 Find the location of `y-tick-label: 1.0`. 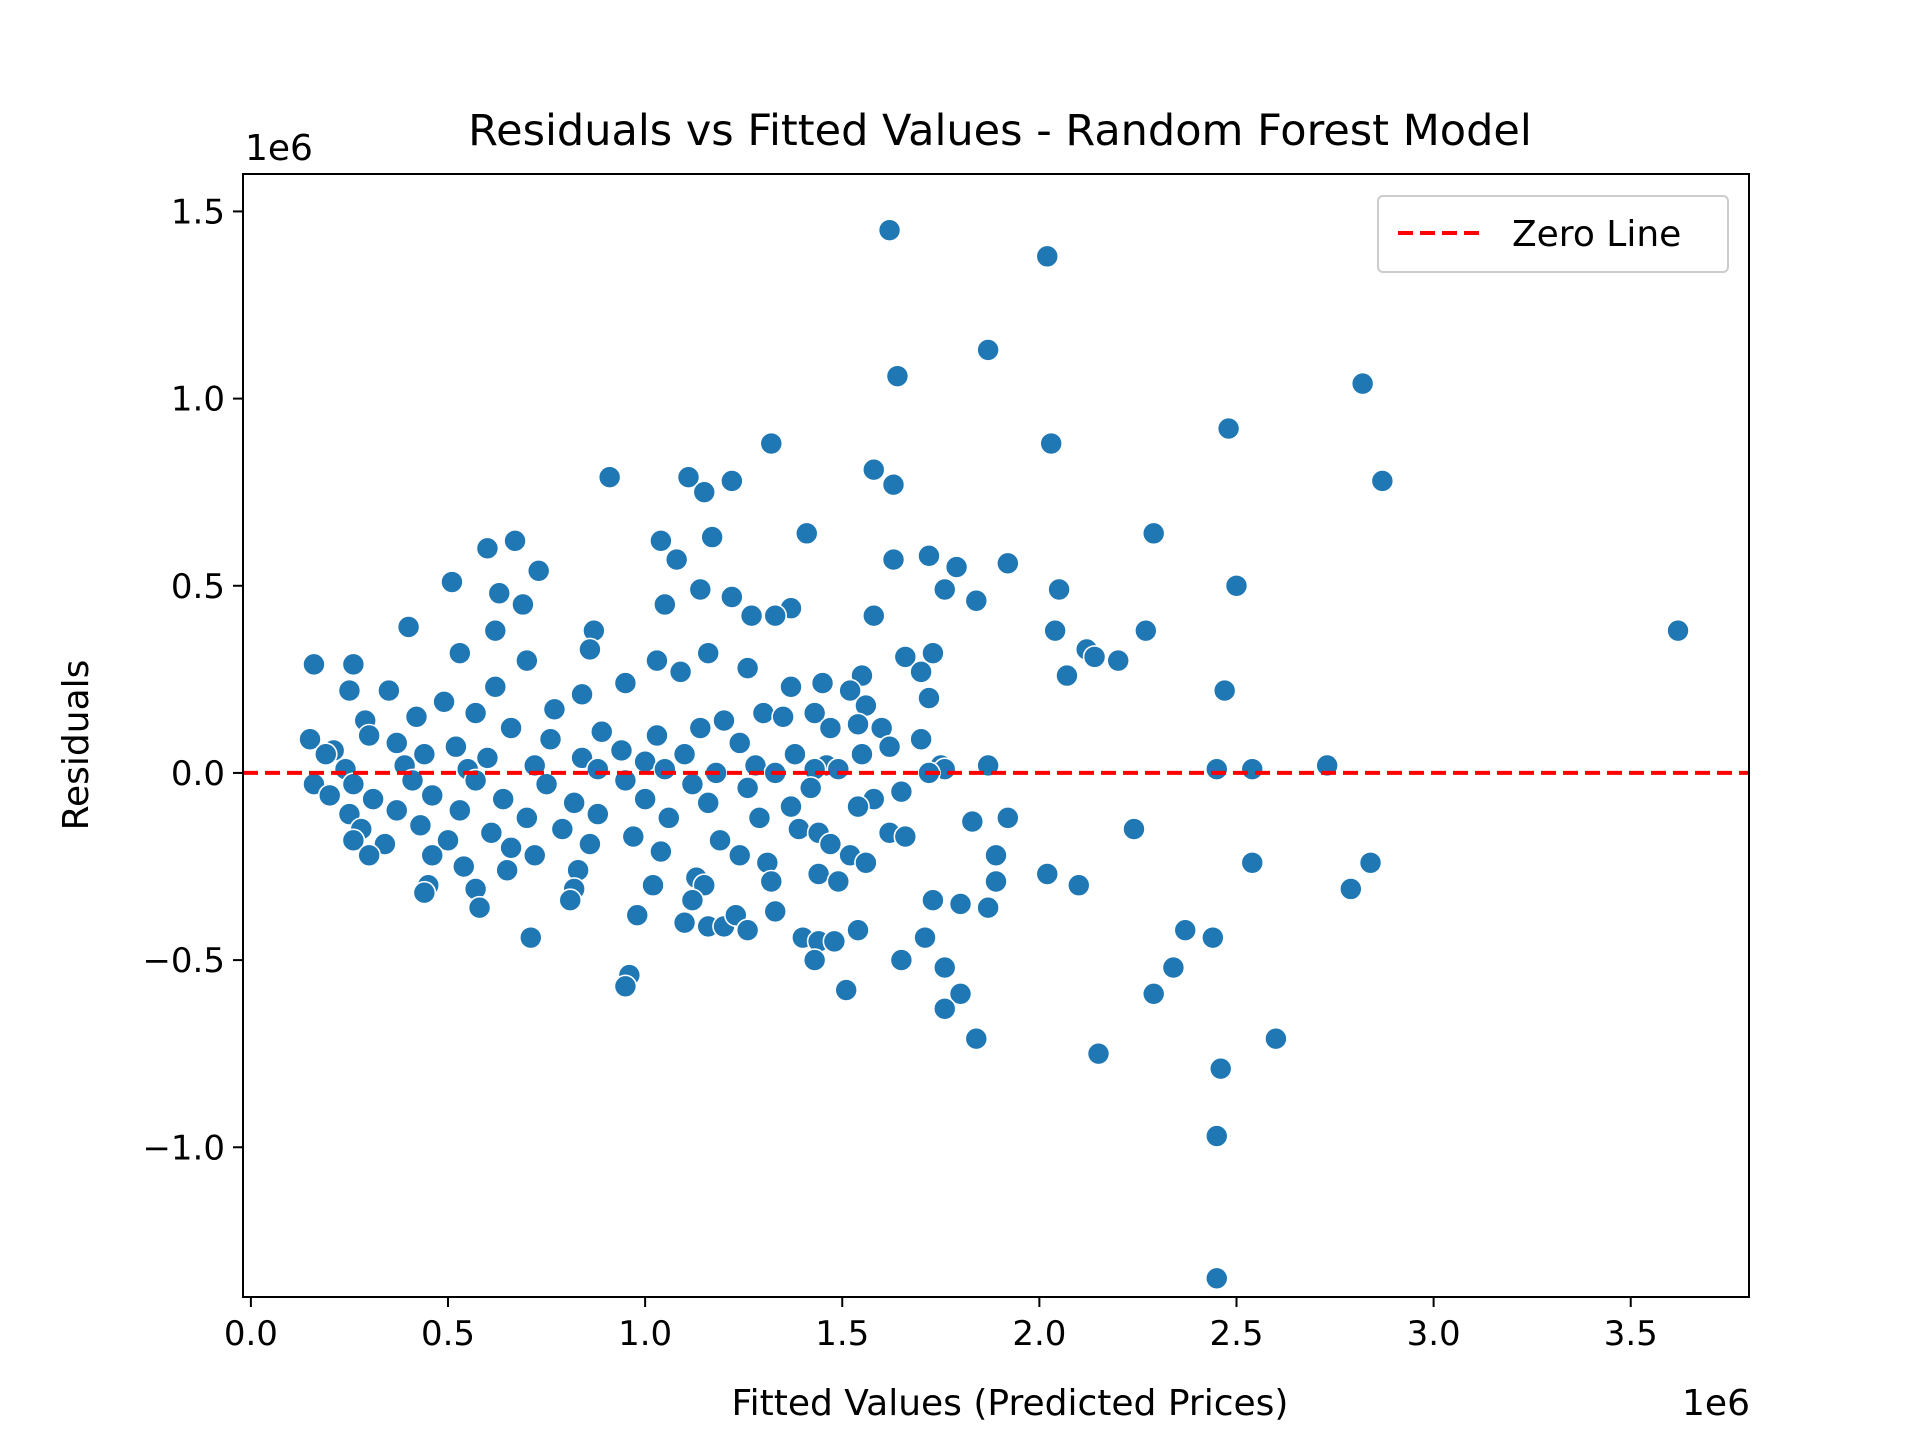

y-tick-label: 1.0 is located at coordinates (198, 400).